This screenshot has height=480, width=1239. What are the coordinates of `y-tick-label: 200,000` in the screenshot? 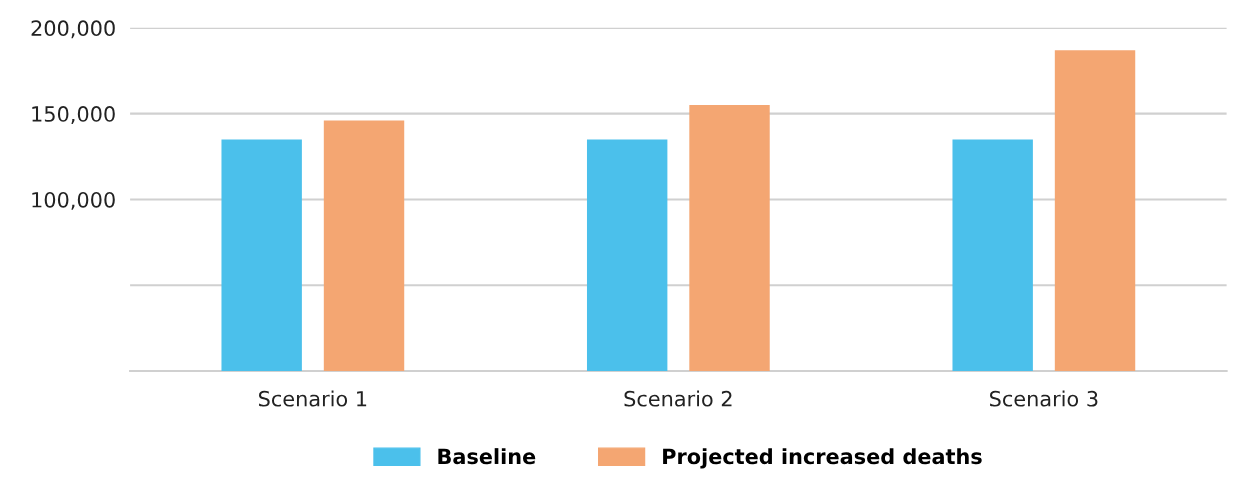 It's located at (73, 29).